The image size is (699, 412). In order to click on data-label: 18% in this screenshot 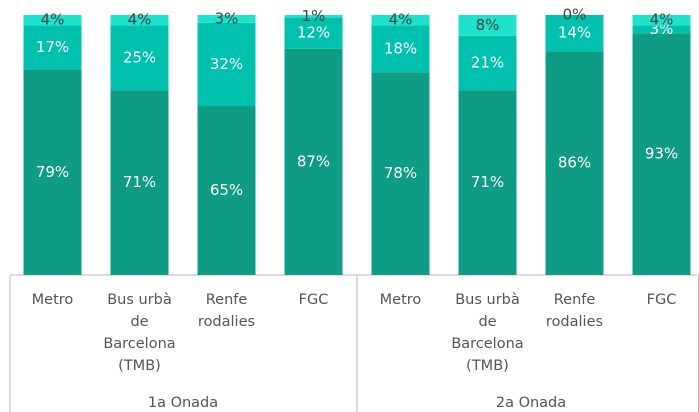, I will do `click(400, 48)`.